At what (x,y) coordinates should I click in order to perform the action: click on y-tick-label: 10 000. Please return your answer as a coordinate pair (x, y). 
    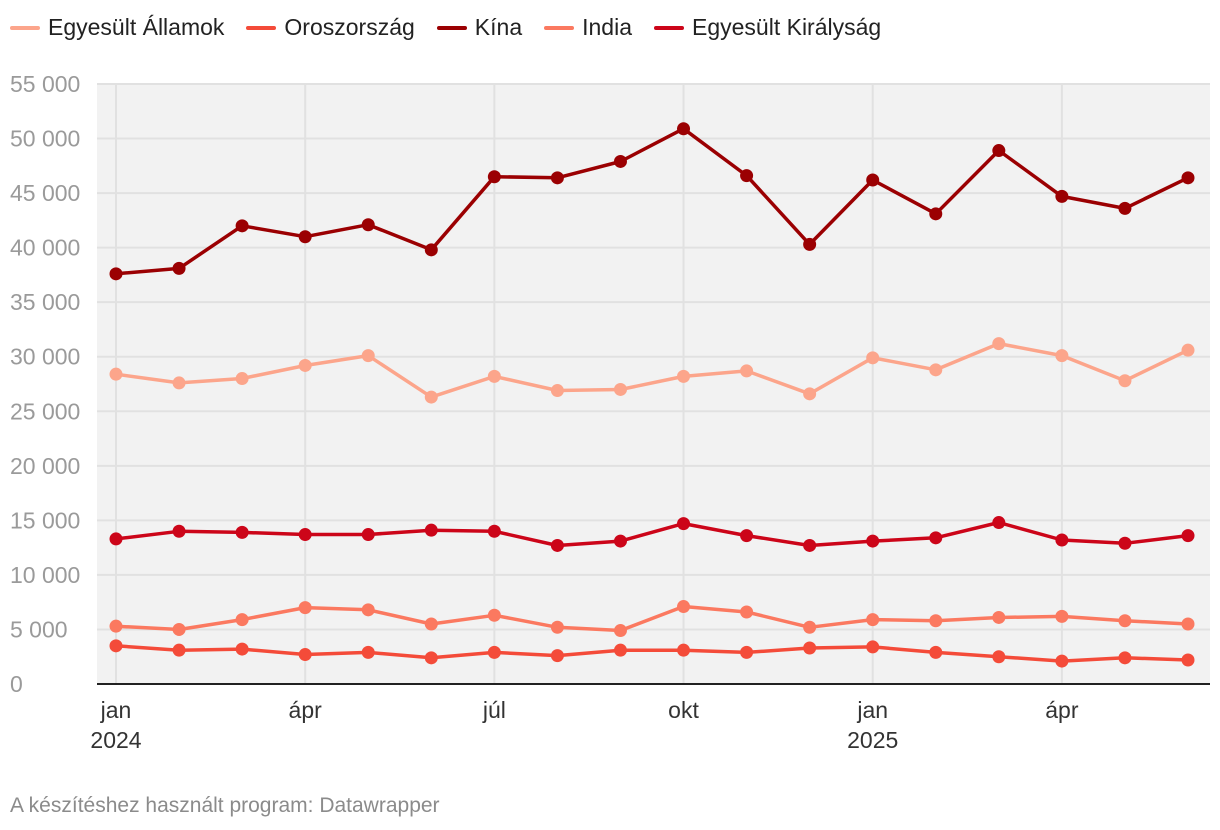
    Looking at the image, I should click on (45, 575).